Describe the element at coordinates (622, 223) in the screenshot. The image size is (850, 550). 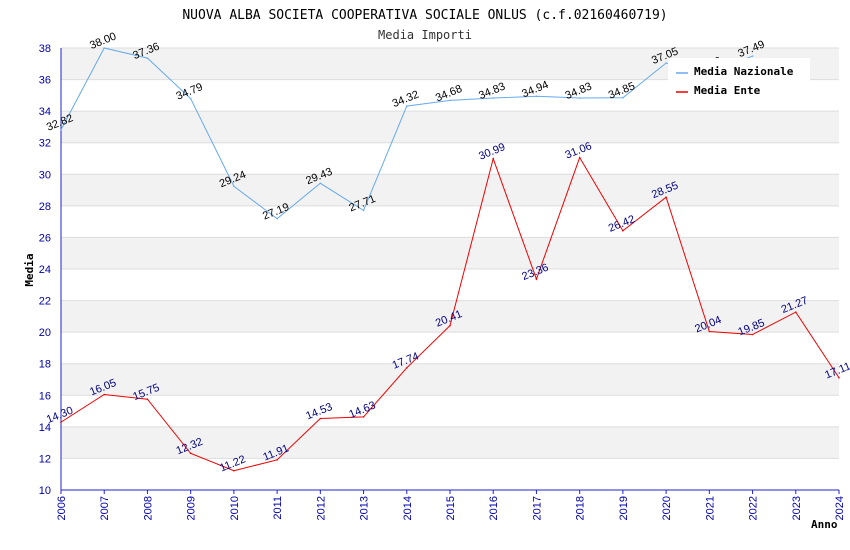
I see `data-label: 26.42` at that location.